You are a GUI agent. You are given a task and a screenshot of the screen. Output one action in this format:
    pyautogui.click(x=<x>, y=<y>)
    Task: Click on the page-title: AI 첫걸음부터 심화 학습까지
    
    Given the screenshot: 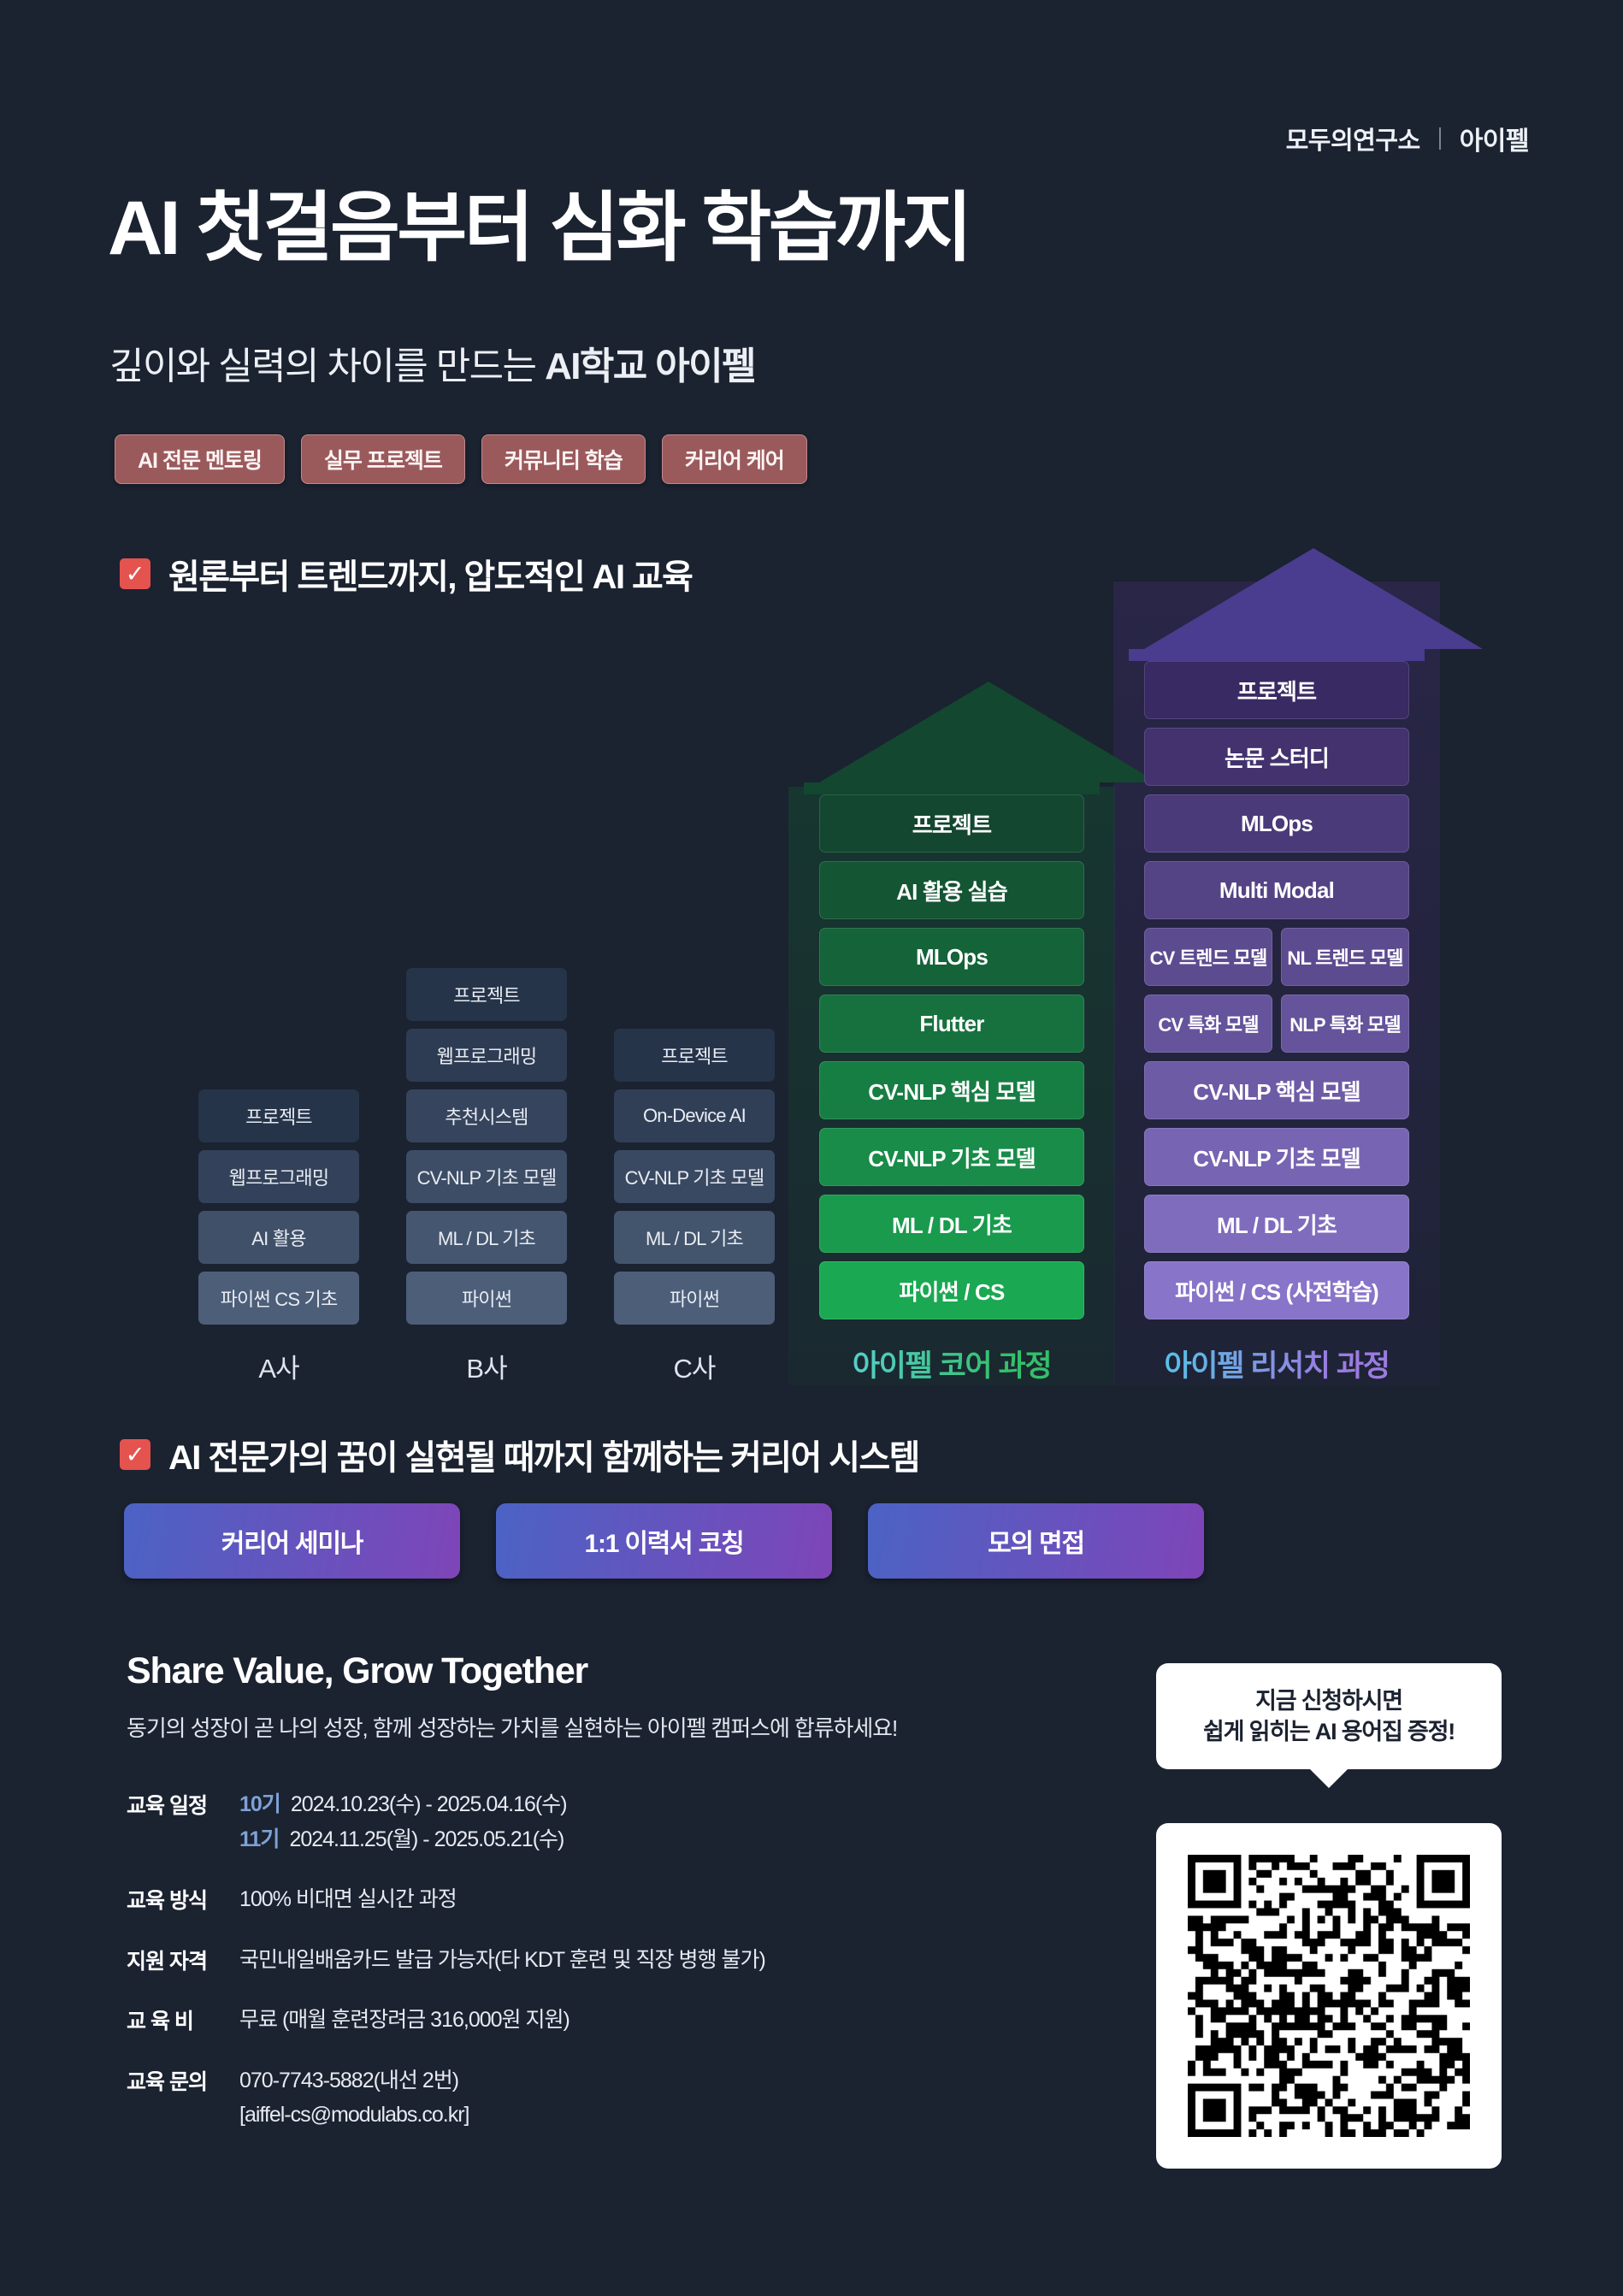 What is the action you would take?
    pyautogui.click(x=540, y=227)
    